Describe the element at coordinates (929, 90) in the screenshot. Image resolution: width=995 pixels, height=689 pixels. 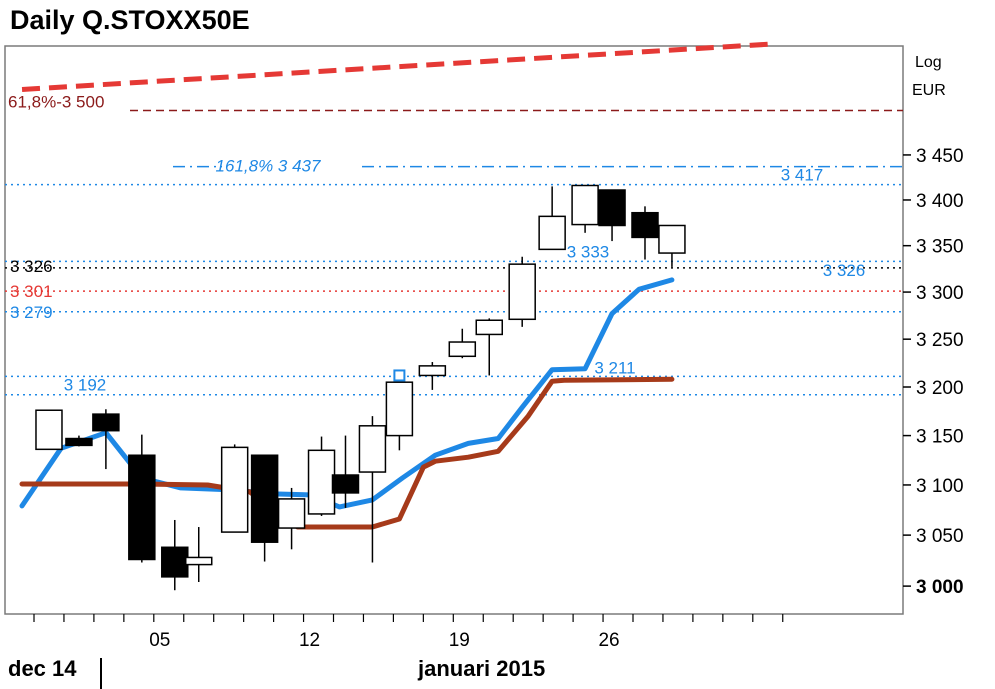
I see `currency-label: EUR` at that location.